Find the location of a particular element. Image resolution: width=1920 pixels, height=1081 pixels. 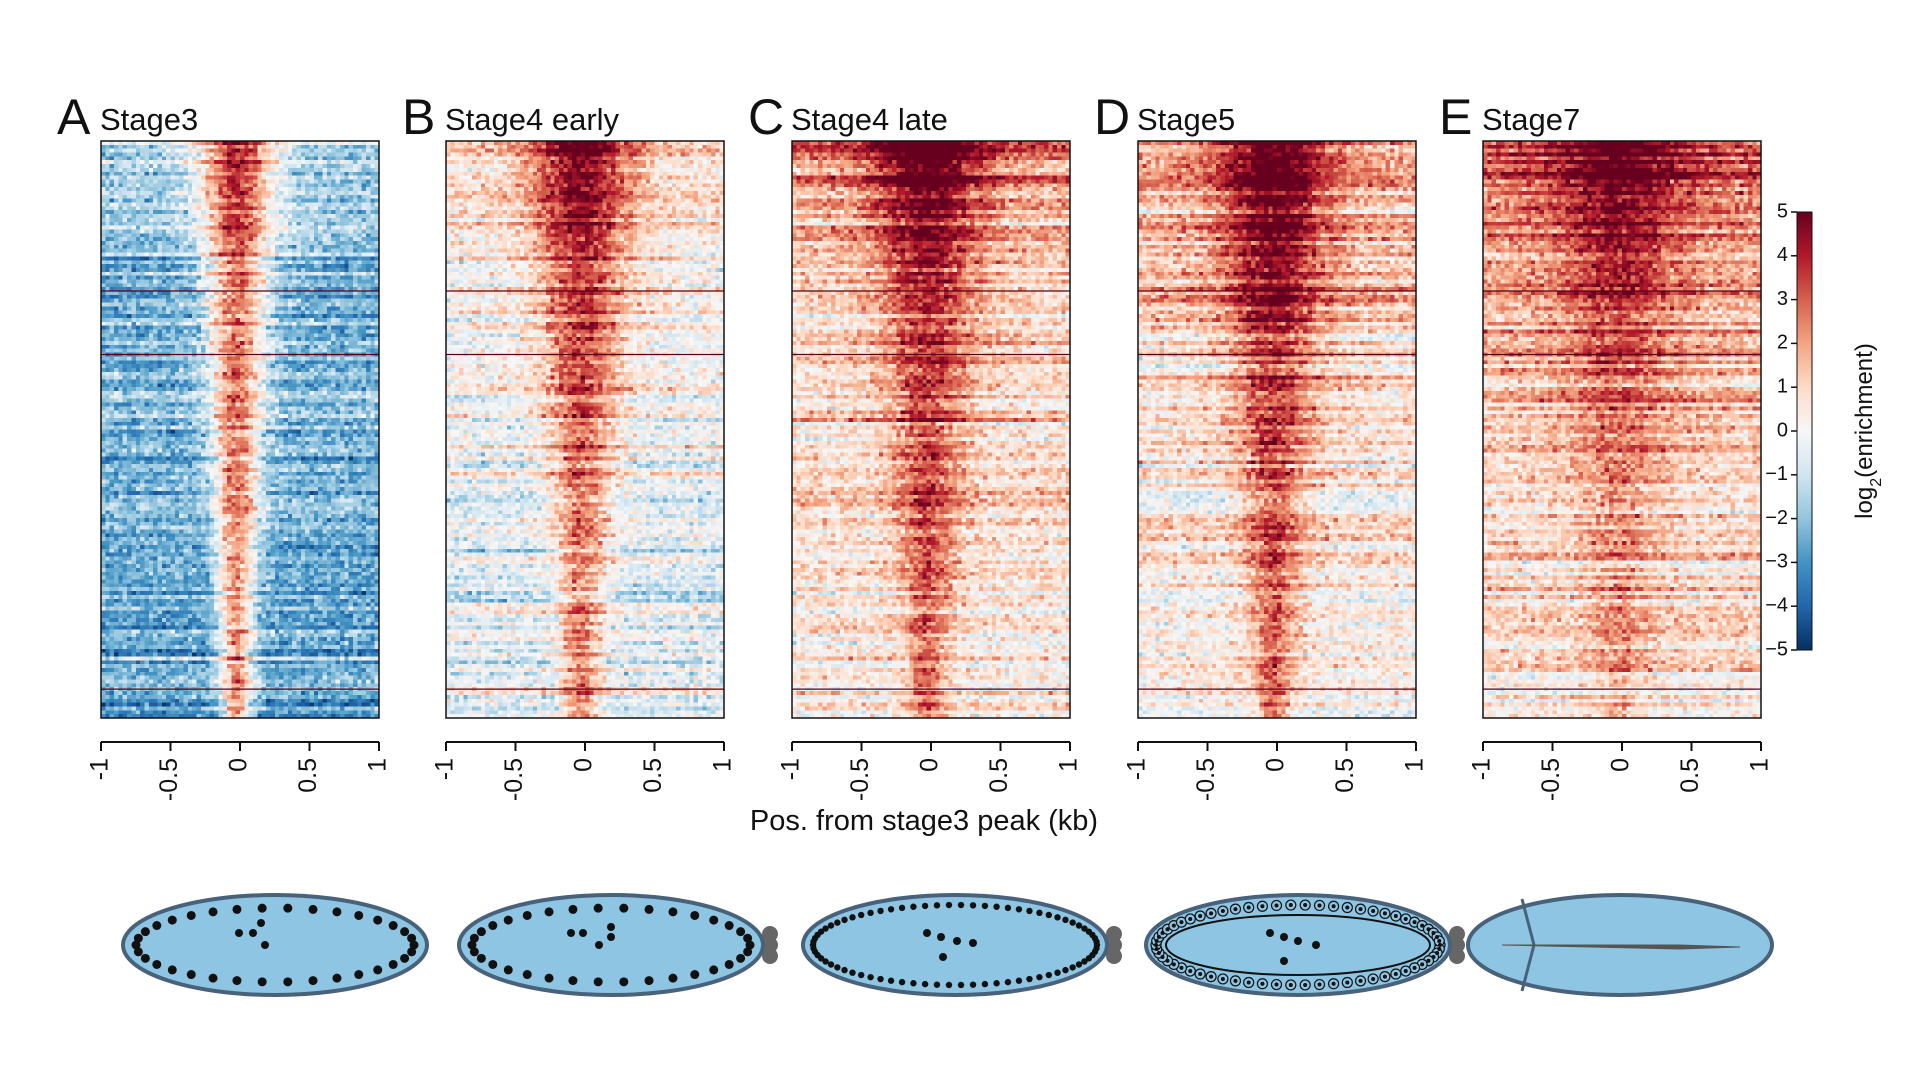

pole-cell is located at coordinates (1114, 956).